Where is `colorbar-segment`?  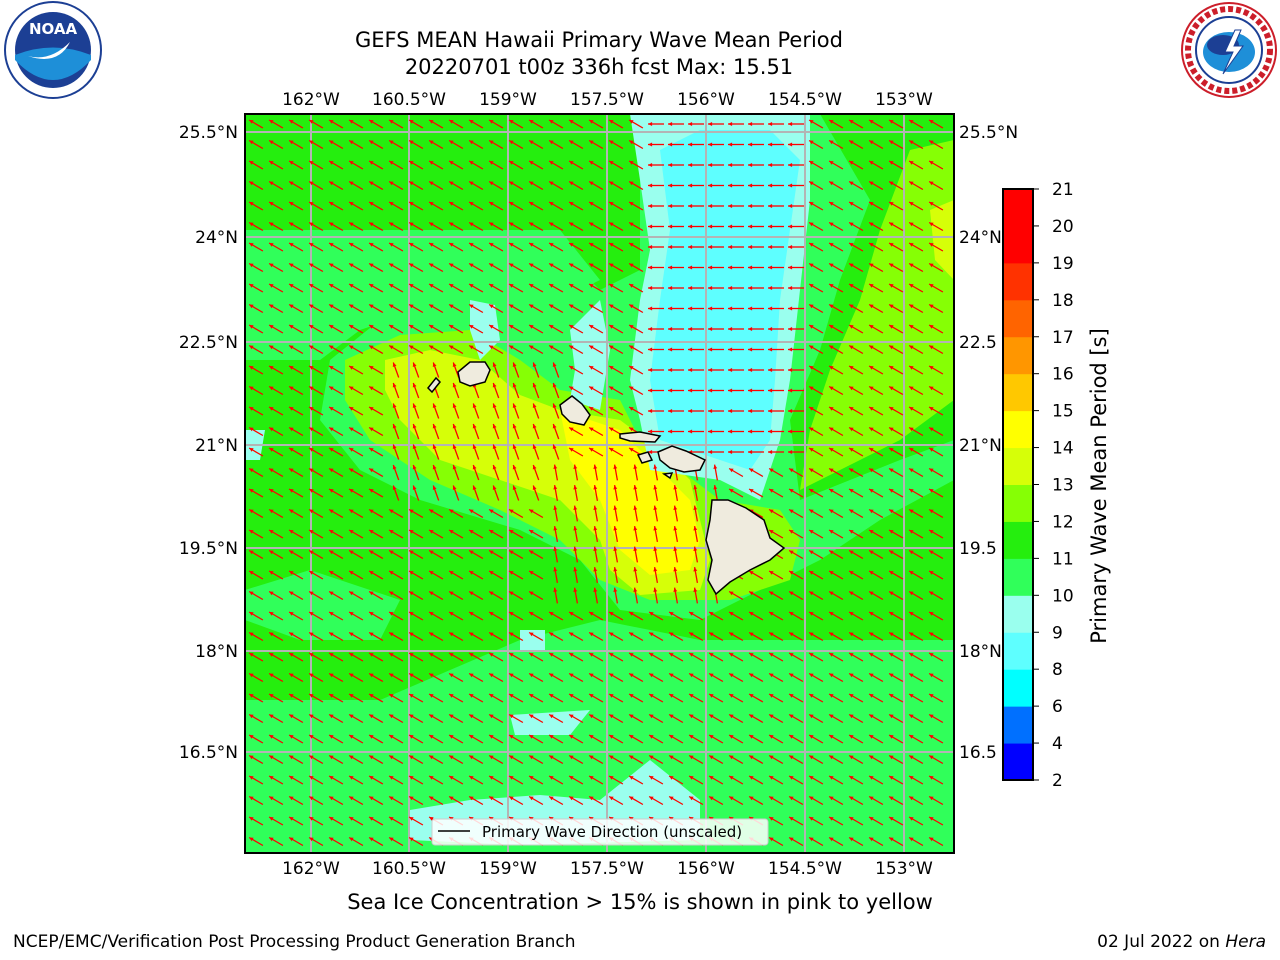 colorbar-segment is located at coordinates (1018, 318).